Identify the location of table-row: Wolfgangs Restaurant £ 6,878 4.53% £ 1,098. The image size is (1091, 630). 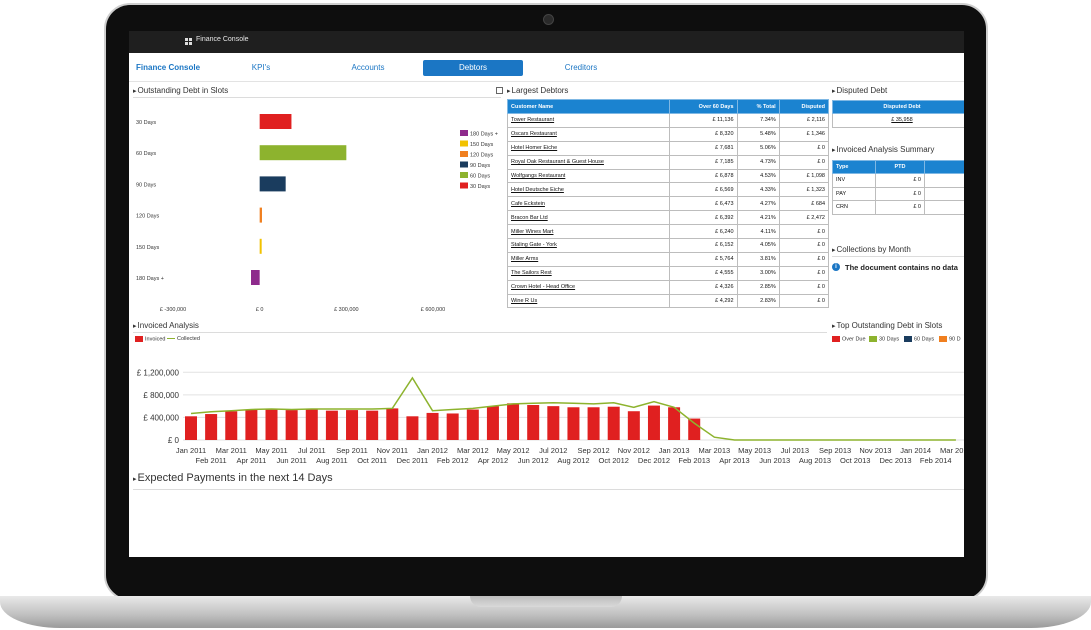
(668, 176).